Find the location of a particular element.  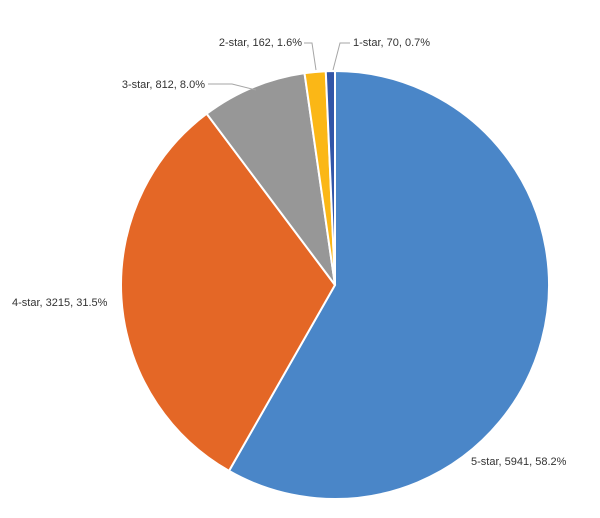

data-label-2-star: 2-star, 162, 1.6% is located at coordinates (260, 43).